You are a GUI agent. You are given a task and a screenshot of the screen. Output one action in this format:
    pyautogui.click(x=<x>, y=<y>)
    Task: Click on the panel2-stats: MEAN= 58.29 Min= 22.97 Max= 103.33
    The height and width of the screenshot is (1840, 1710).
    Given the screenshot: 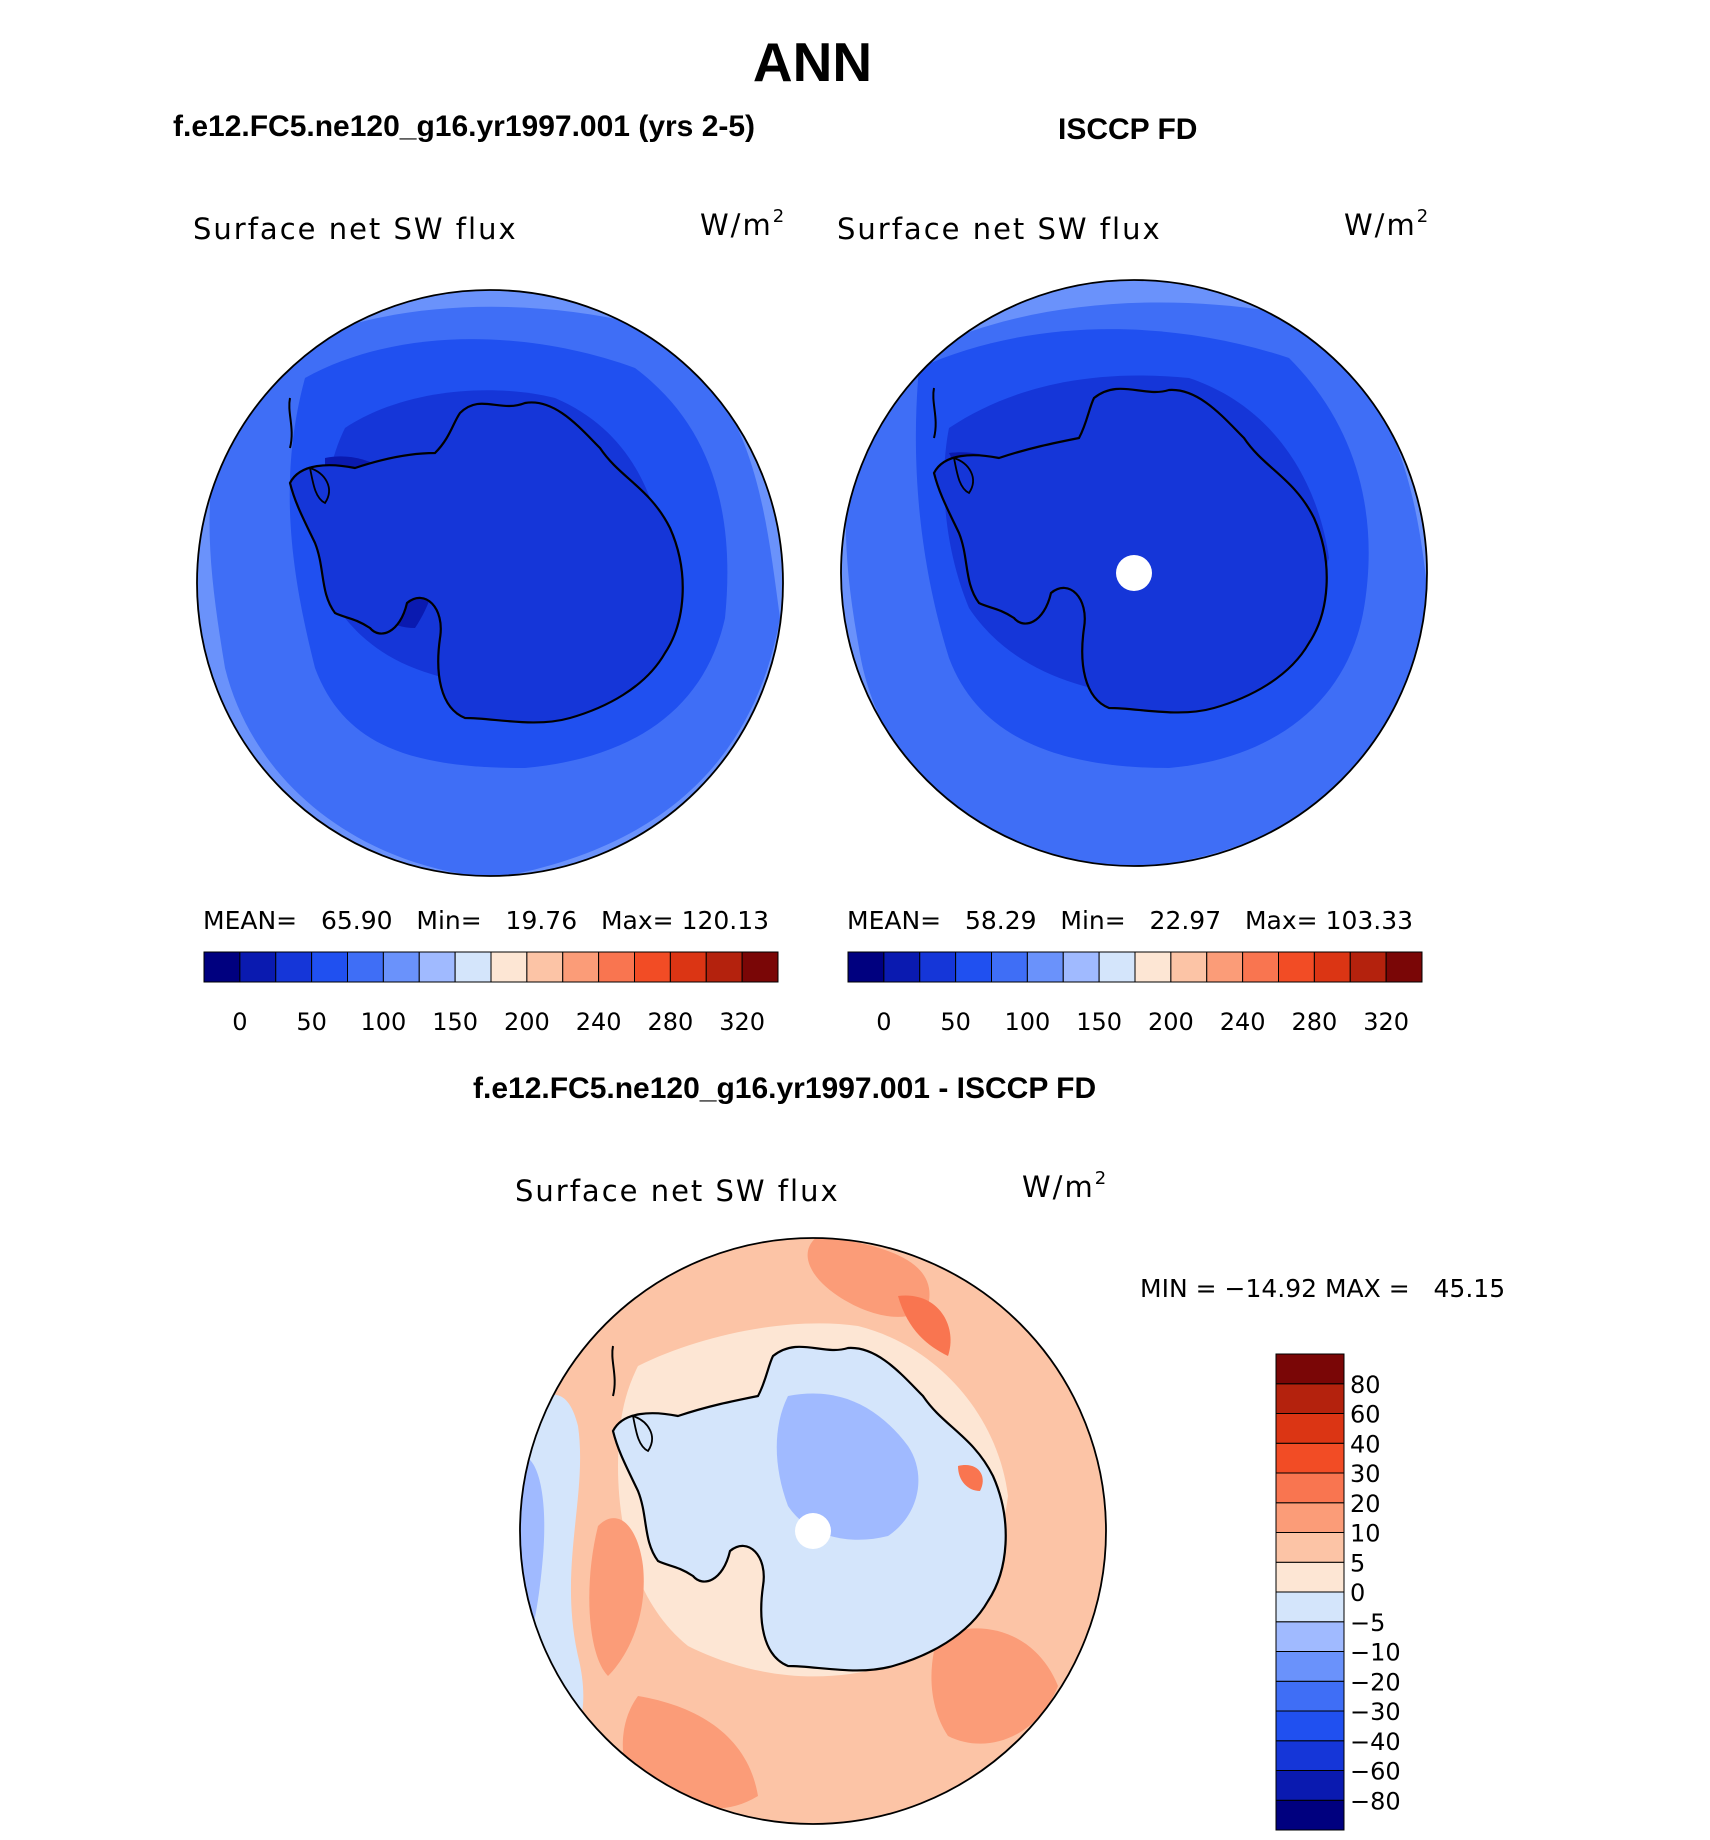 What is the action you would take?
    pyautogui.click(x=1130, y=920)
    